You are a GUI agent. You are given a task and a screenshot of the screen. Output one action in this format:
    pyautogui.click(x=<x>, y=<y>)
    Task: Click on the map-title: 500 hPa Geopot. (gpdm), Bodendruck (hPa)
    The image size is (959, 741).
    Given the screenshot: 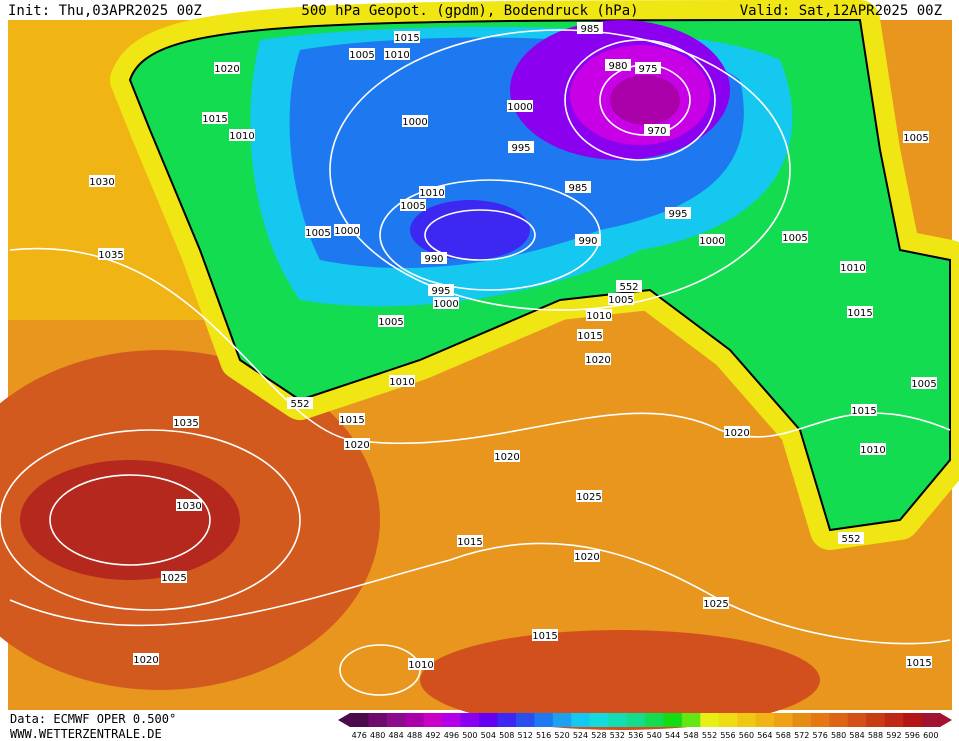 What is the action you would take?
    pyautogui.click(x=469, y=11)
    